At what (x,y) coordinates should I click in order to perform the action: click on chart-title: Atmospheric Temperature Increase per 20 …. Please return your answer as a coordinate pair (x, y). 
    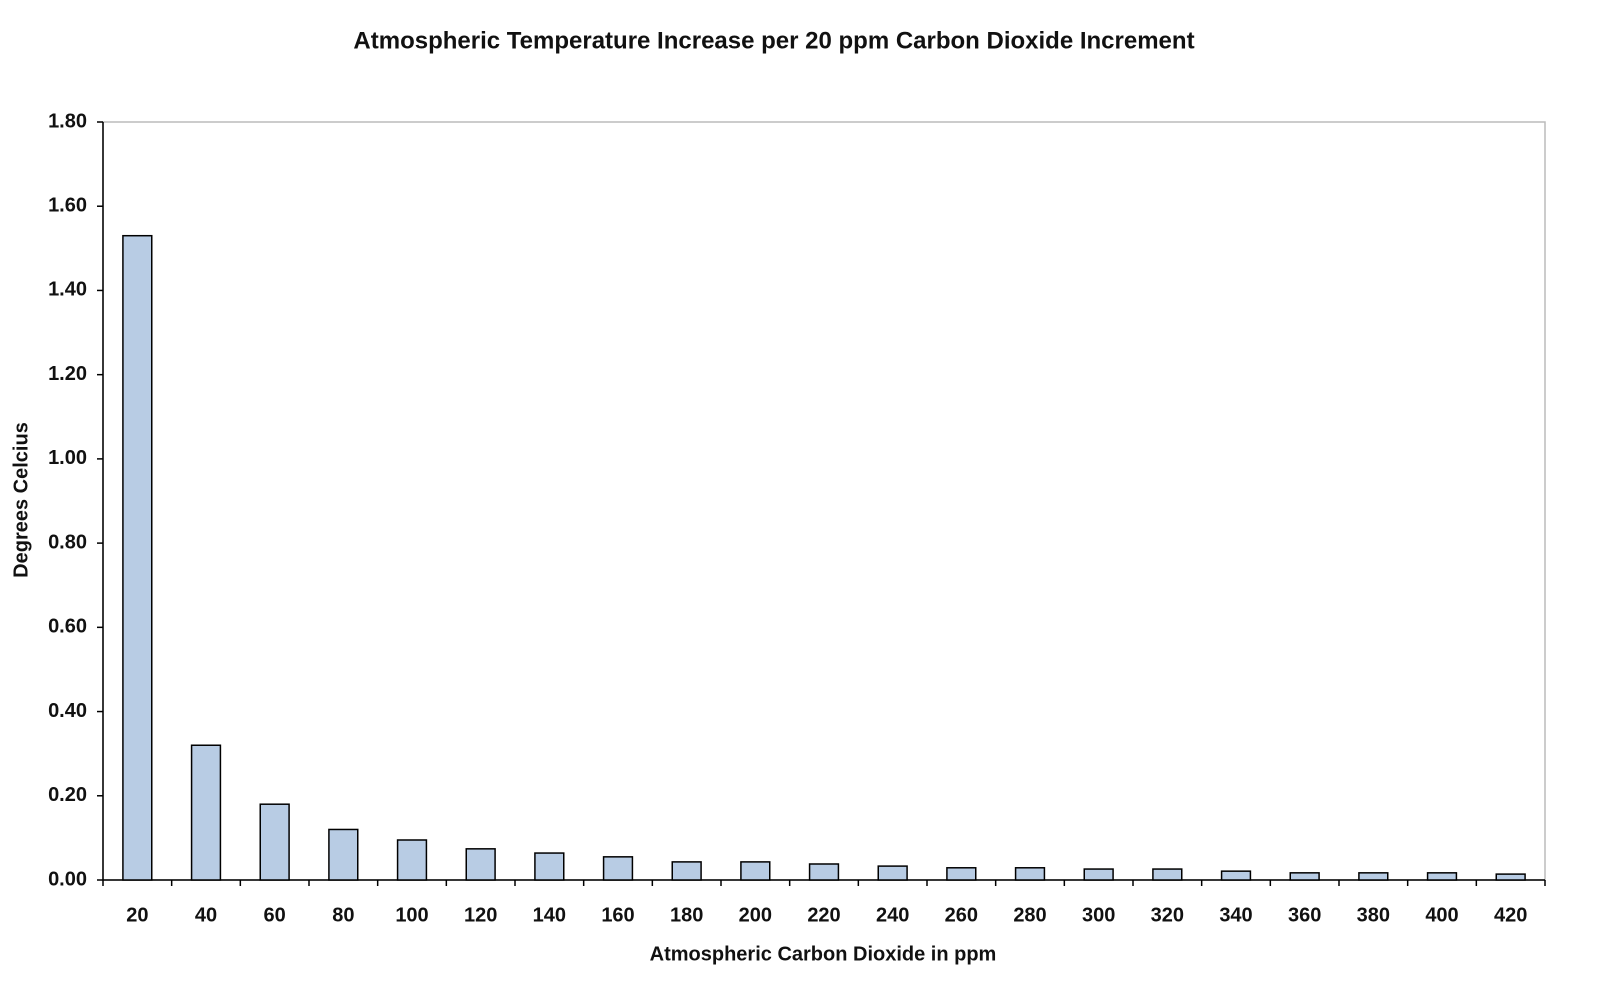
    Looking at the image, I should click on (773, 40).